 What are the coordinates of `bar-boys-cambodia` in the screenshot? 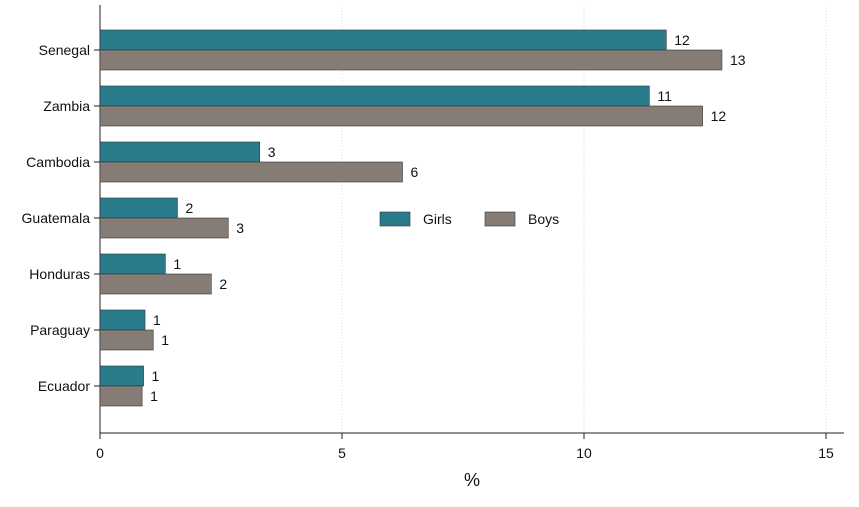 It's located at (251, 172).